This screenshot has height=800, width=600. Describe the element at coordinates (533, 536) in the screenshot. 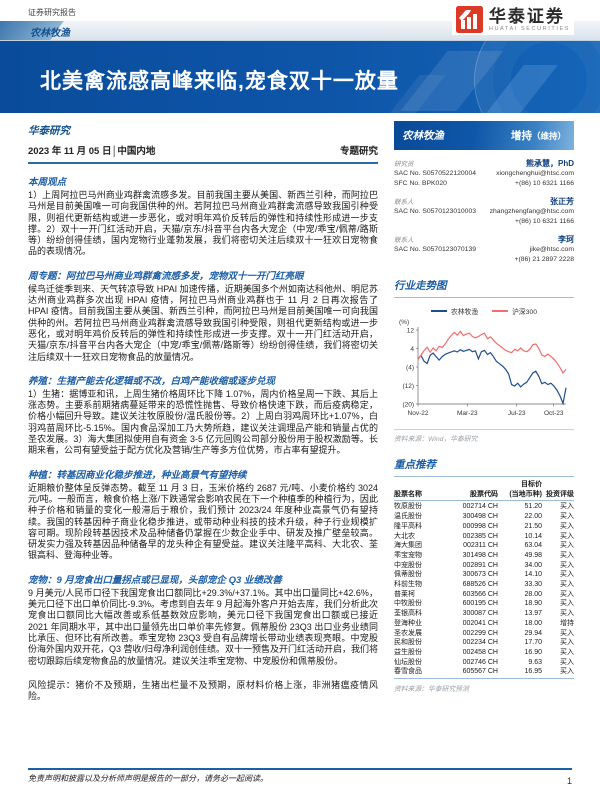

I see `stock-target-price: 10.14` at that location.